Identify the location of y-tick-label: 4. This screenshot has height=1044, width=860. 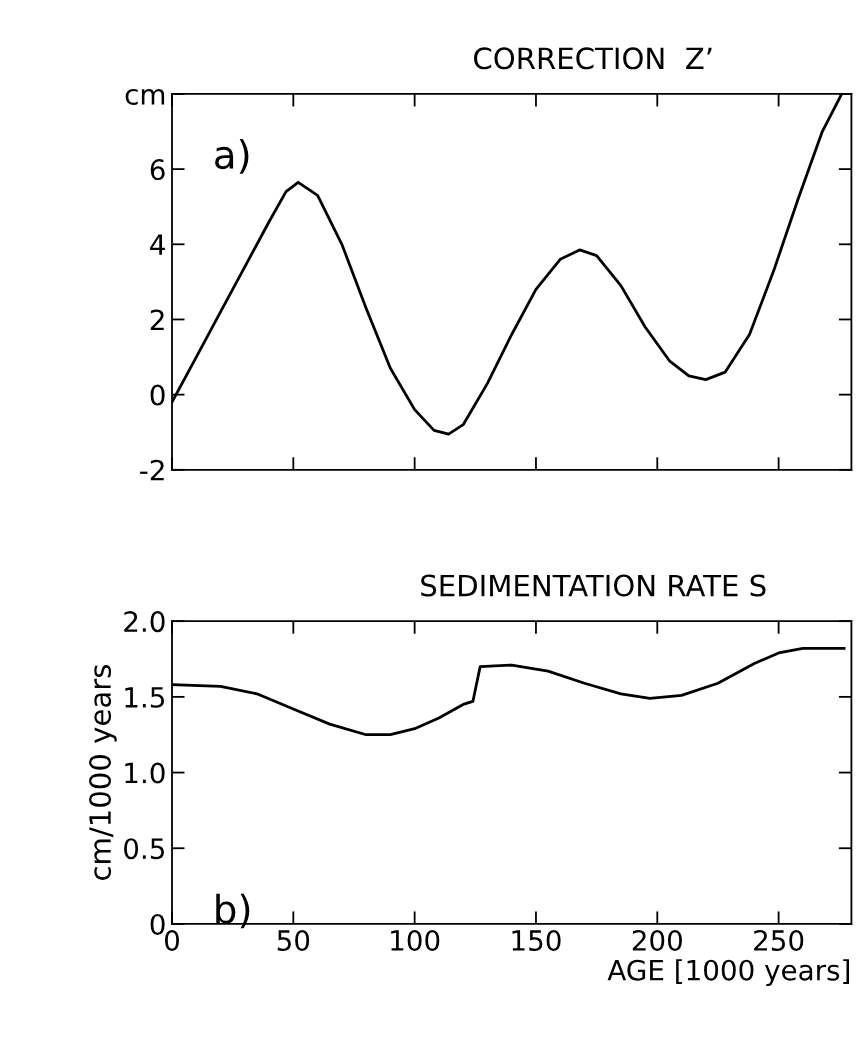
(157, 244).